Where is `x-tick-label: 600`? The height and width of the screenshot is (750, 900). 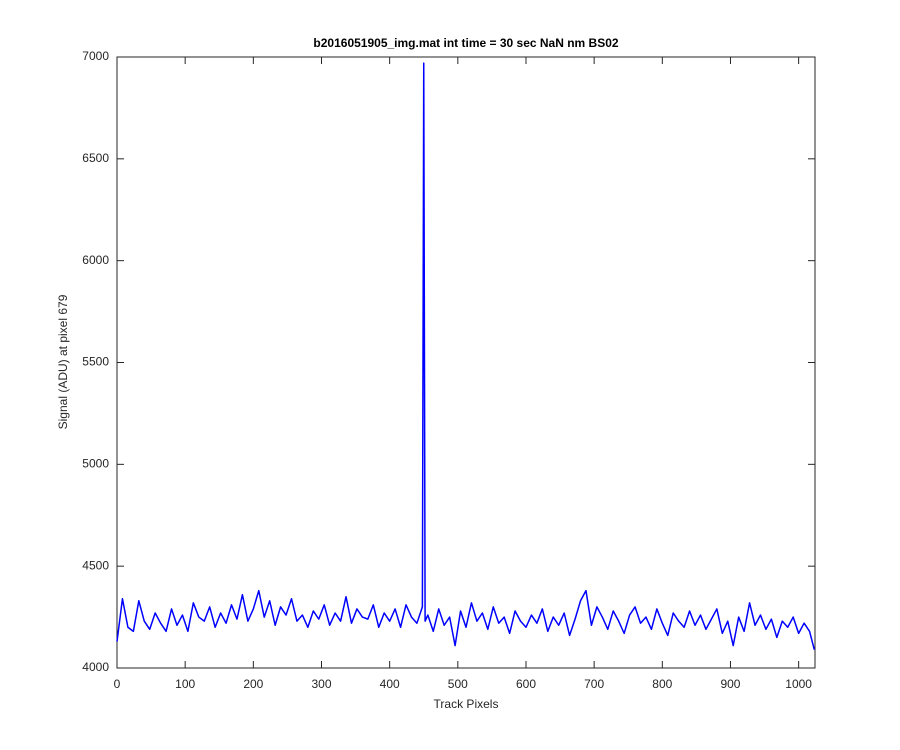 x-tick-label: 600 is located at coordinates (526, 684).